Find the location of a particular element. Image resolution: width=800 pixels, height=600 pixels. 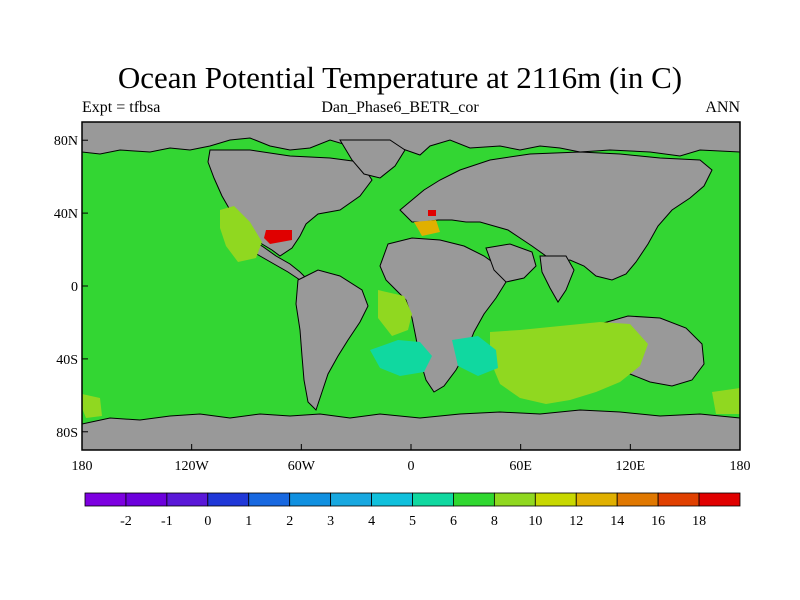

colorbar-label: 4 is located at coordinates (371, 521).